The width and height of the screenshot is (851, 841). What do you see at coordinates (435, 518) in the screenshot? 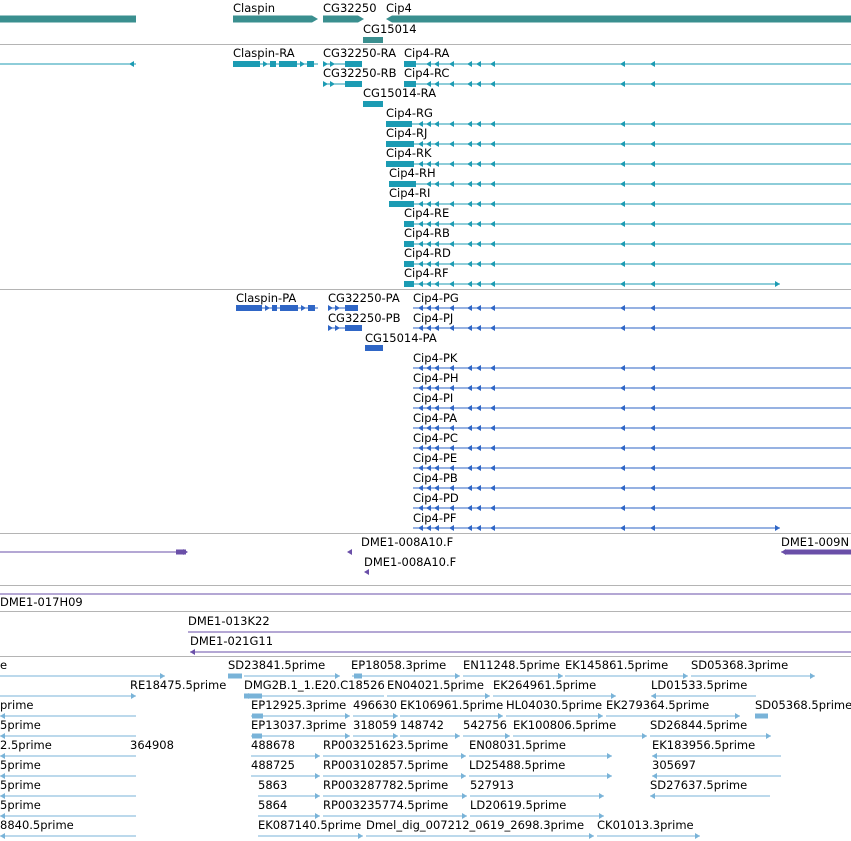
I see `protein-cip4-pf-label: Cip4-PF` at bounding box center [435, 518].